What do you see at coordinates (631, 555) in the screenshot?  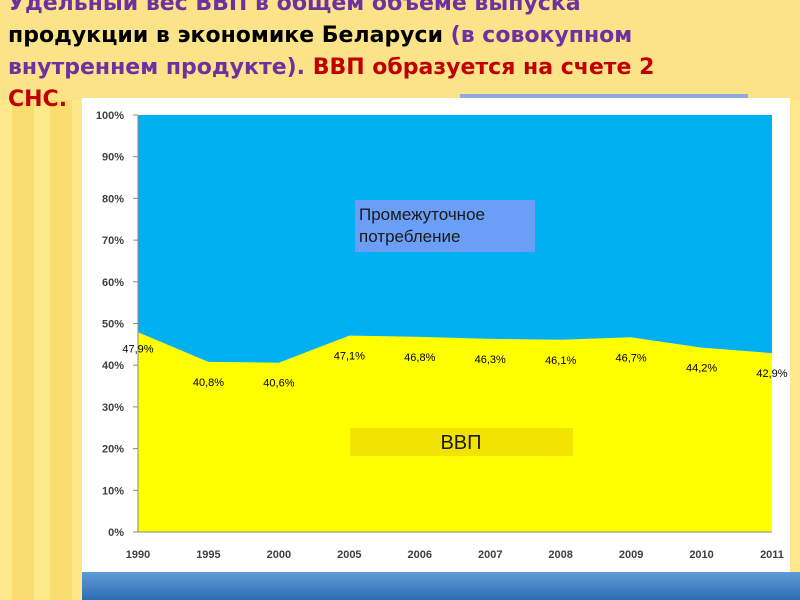 I see `x-tick-label: 2009` at bounding box center [631, 555].